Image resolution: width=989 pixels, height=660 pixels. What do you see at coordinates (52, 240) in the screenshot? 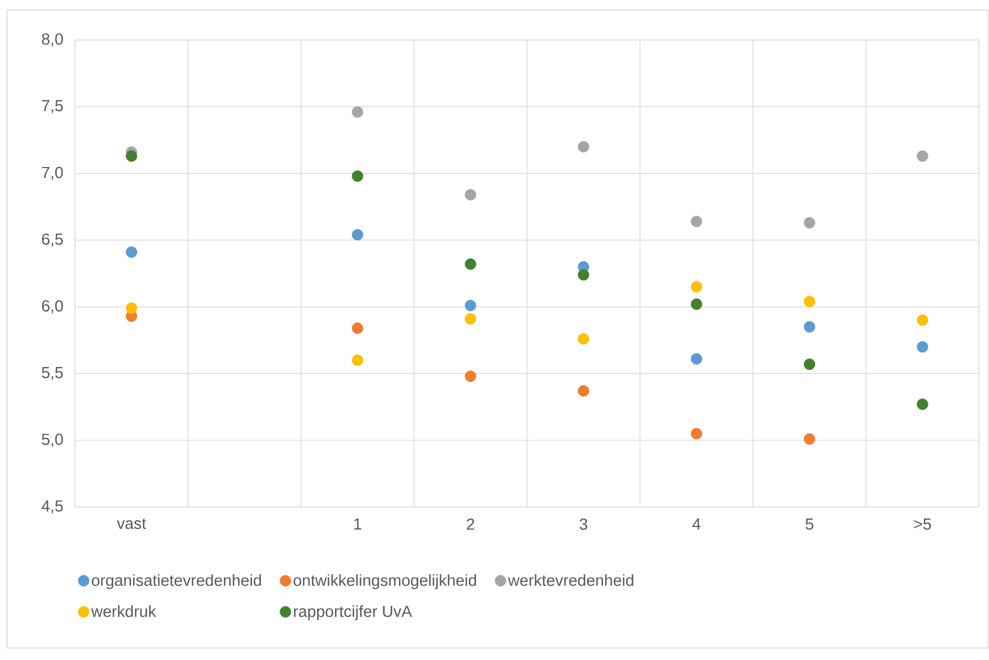
I see `y-tick-label: 6,5` at bounding box center [52, 240].